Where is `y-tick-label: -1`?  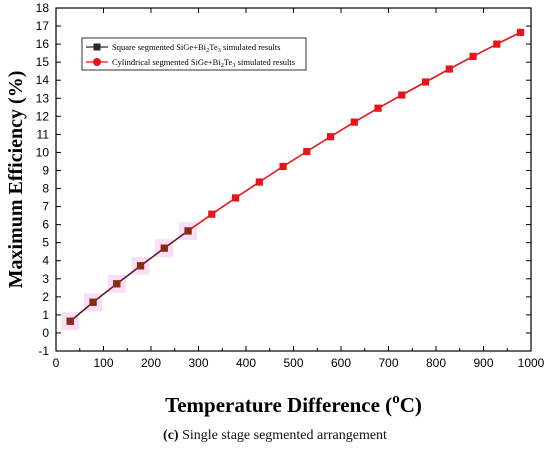
y-tick-label: -1 is located at coordinates (43, 351).